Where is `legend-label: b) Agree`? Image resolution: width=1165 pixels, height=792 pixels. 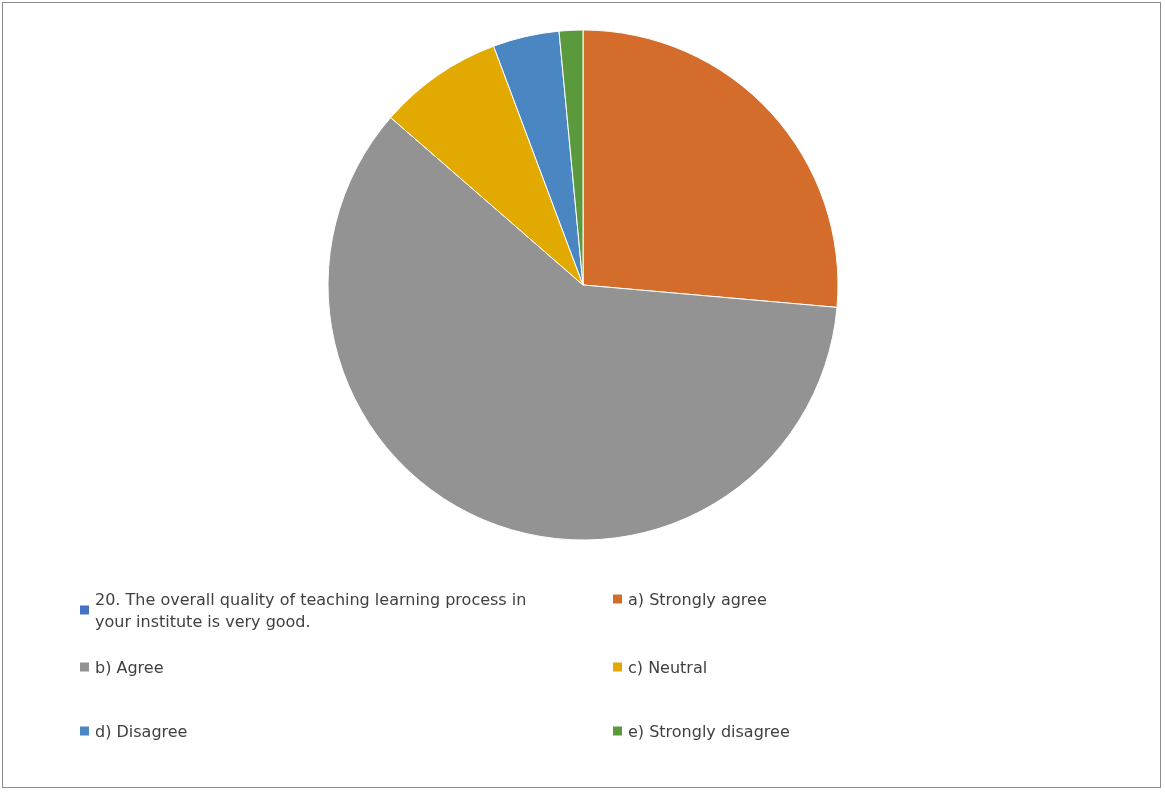 legend-label: b) Agree is located at coordinates (129, 667).